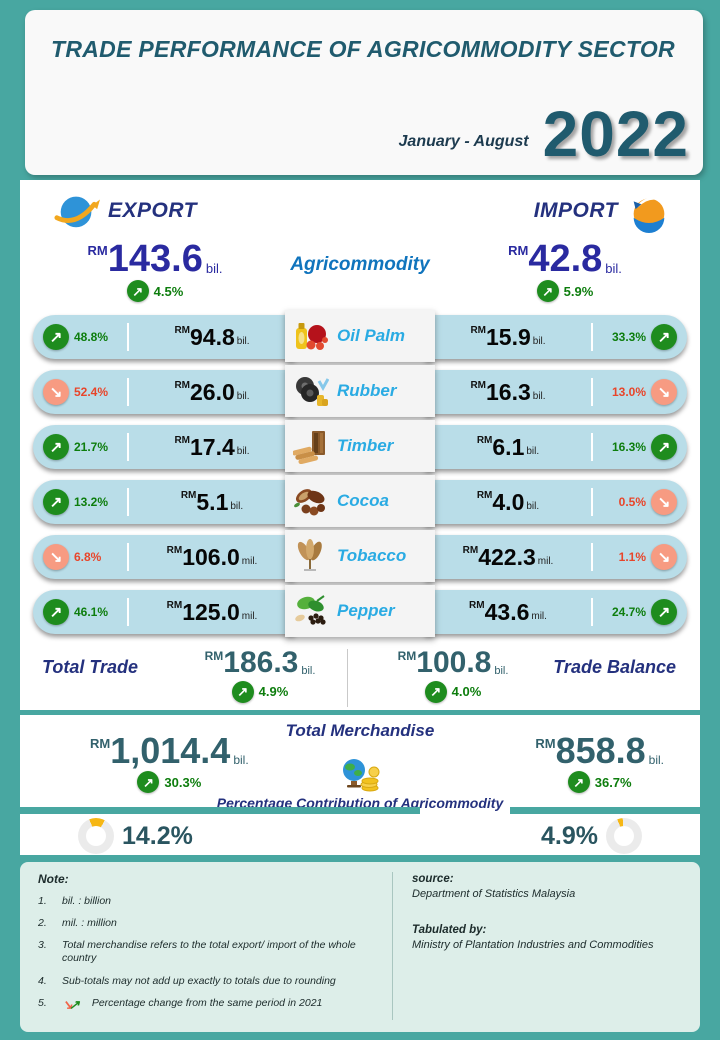  I want to click on commodity-name: Tobacco, so click(372, 555).